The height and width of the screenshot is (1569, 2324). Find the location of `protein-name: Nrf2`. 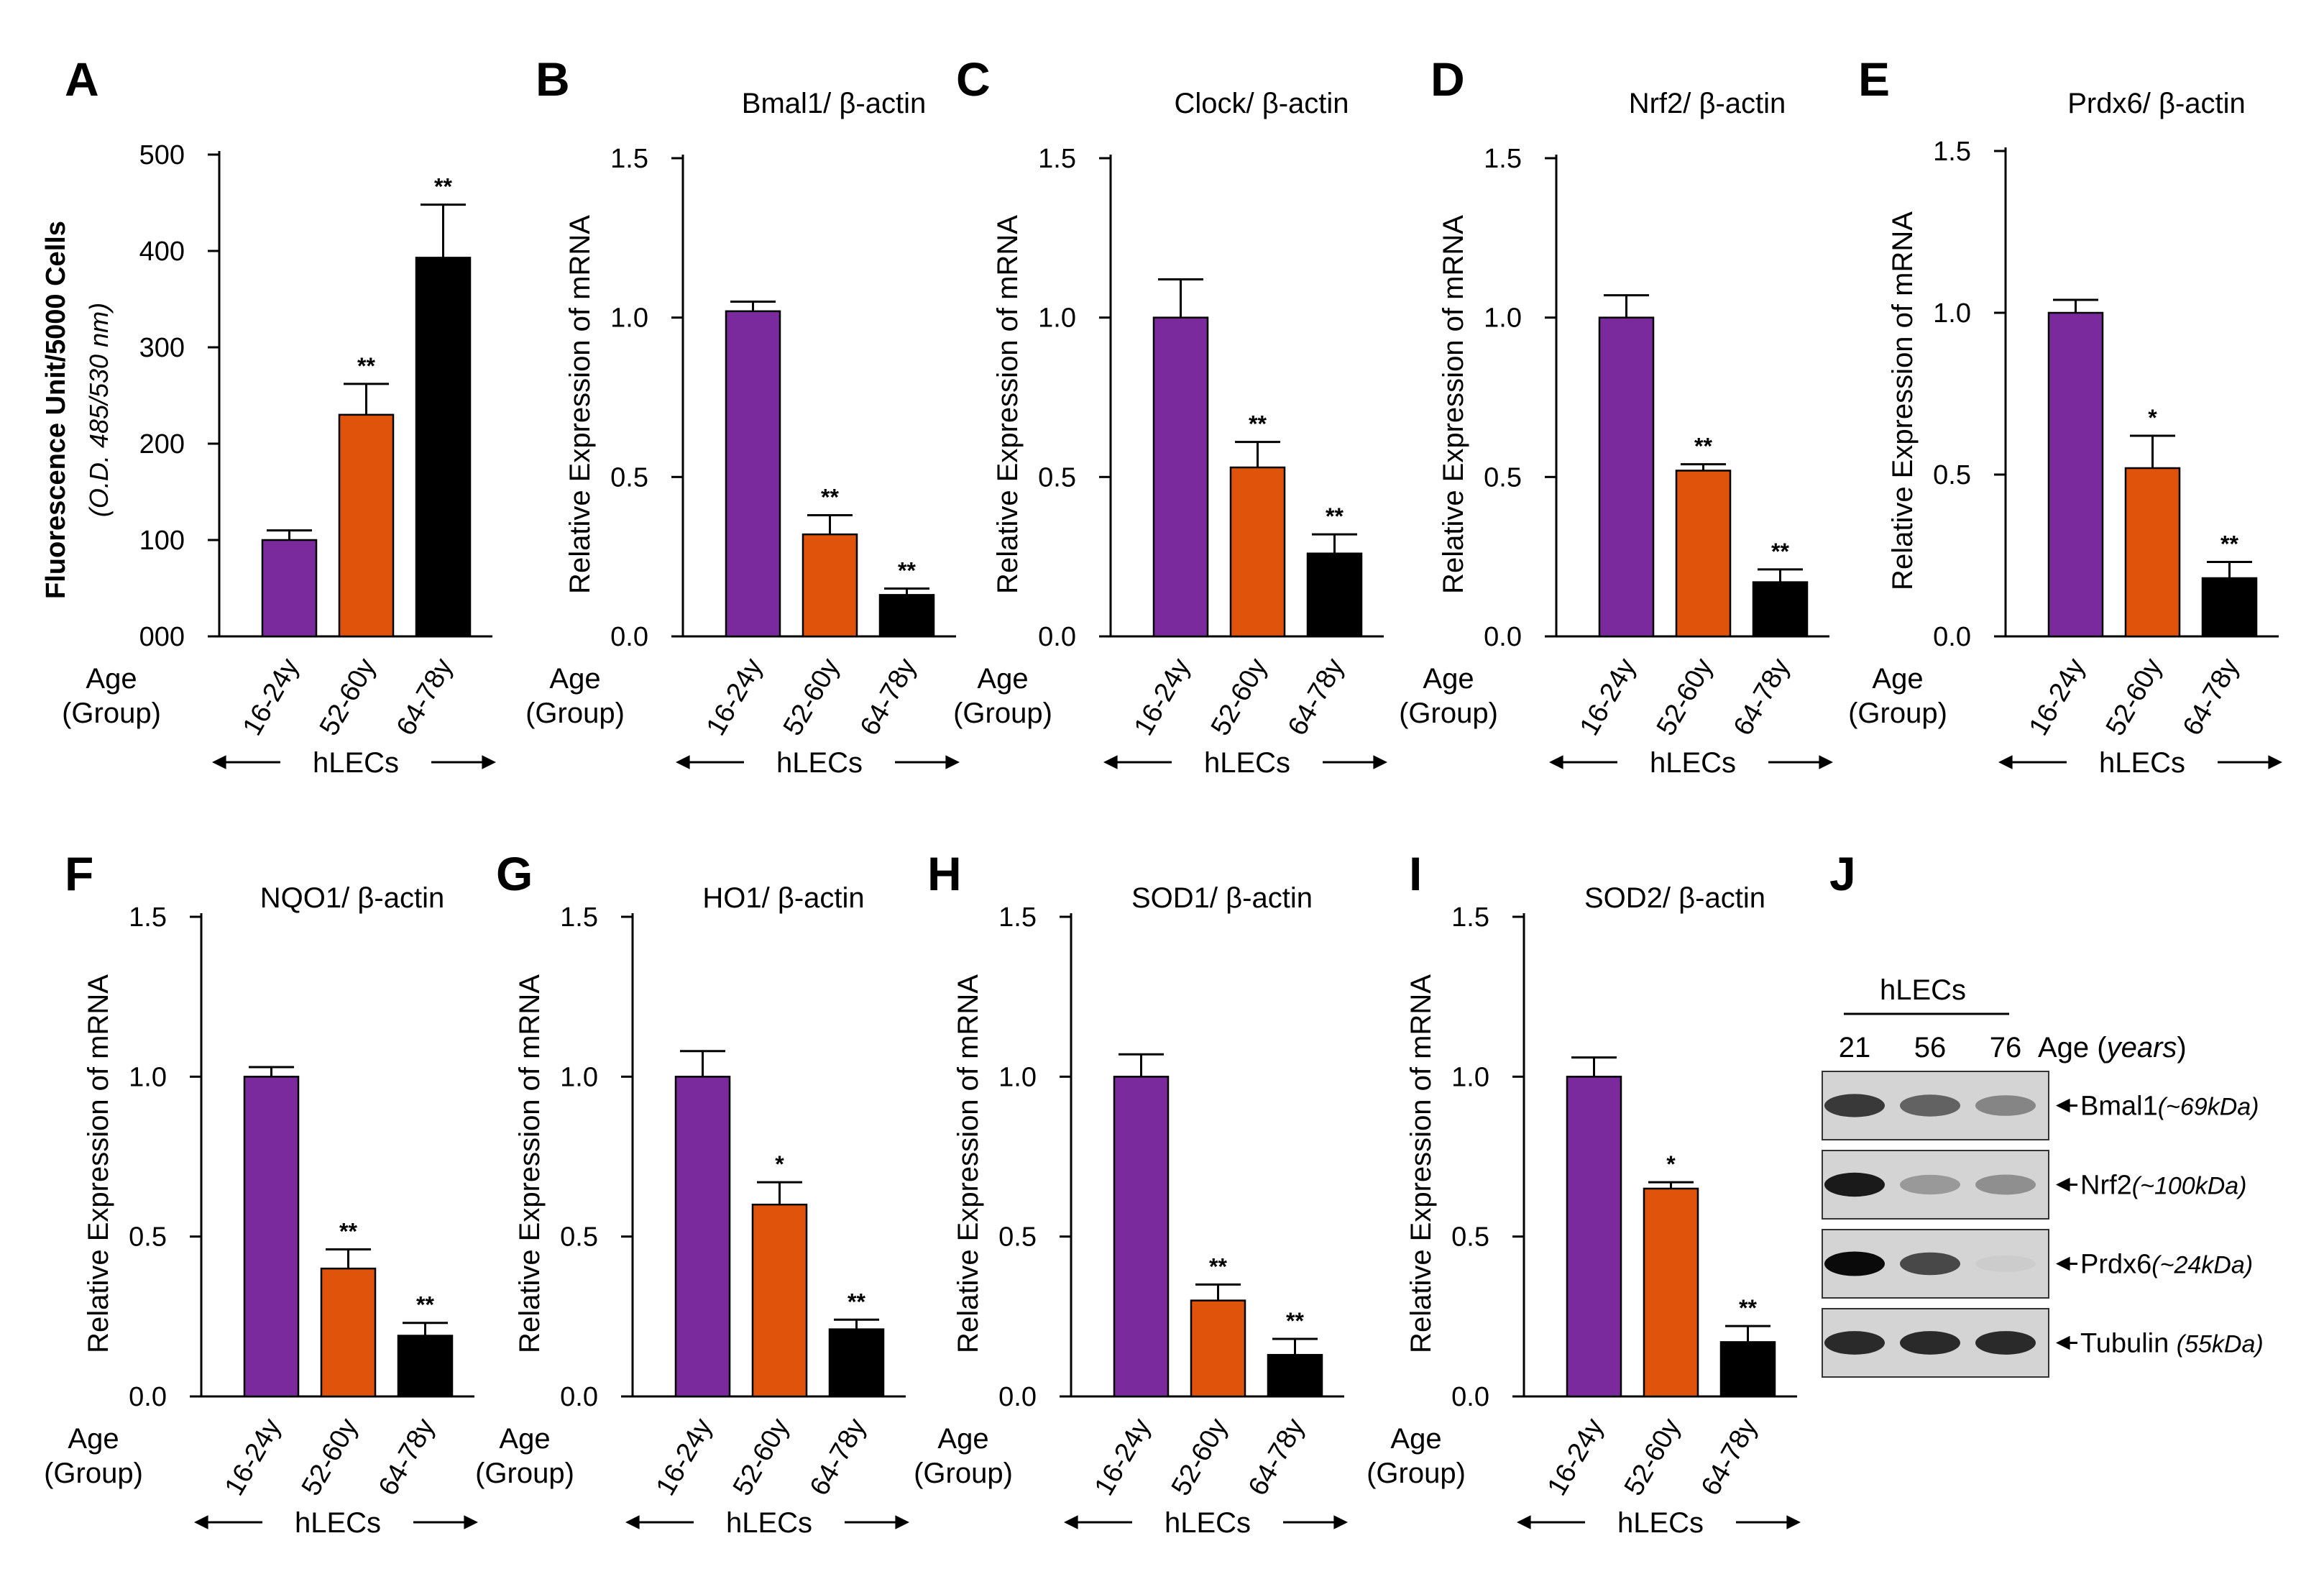

protein-name: Nrf2 is located at coordinates (2106, 1186).